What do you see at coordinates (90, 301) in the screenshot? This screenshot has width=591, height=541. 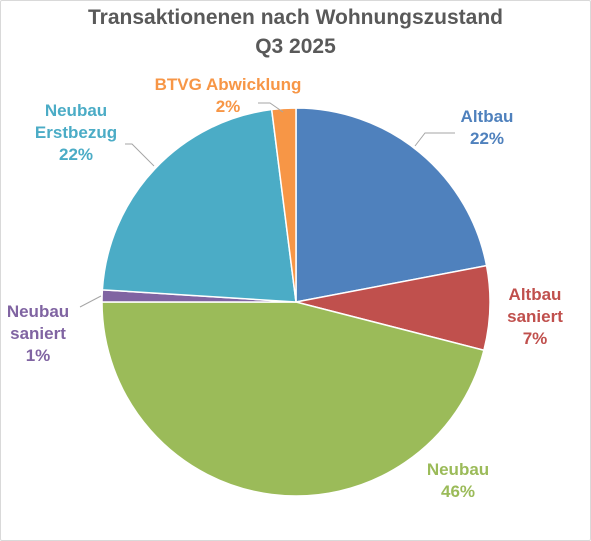 I see `leader-line-neubau-saniert` at bounding box center [90, 301].